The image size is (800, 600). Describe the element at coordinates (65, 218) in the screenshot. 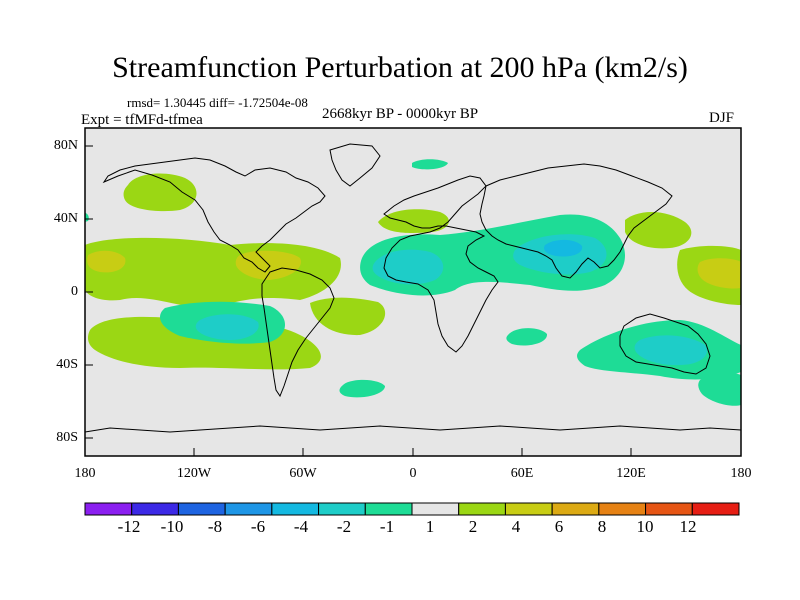

I see `lat-label: 40N` at that location.